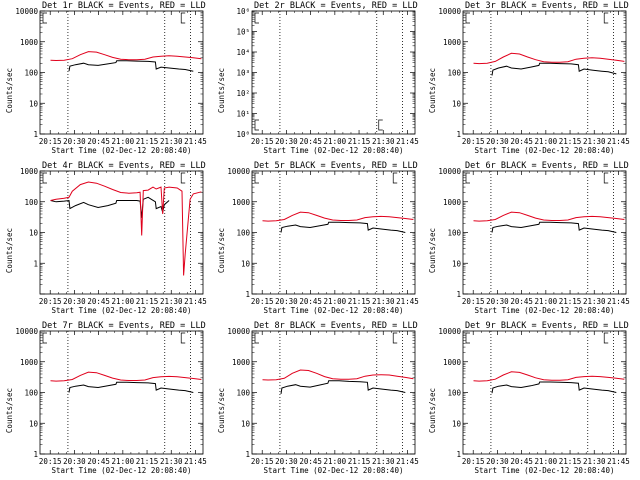 The width and height of the screenshot is (640, 480). I want to click on x-tick-label: 20:30, so click(497, 301).